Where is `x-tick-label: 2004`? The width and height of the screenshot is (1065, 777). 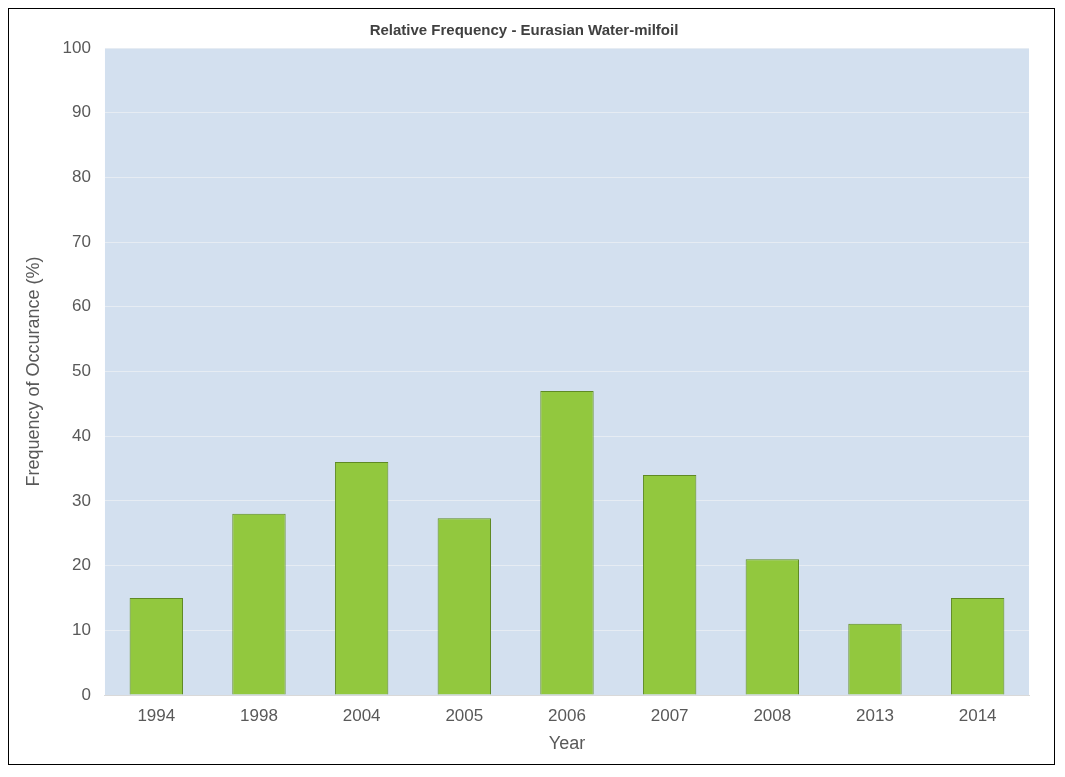
x-tick-label: 2004 is located at coordinates (361, 715).